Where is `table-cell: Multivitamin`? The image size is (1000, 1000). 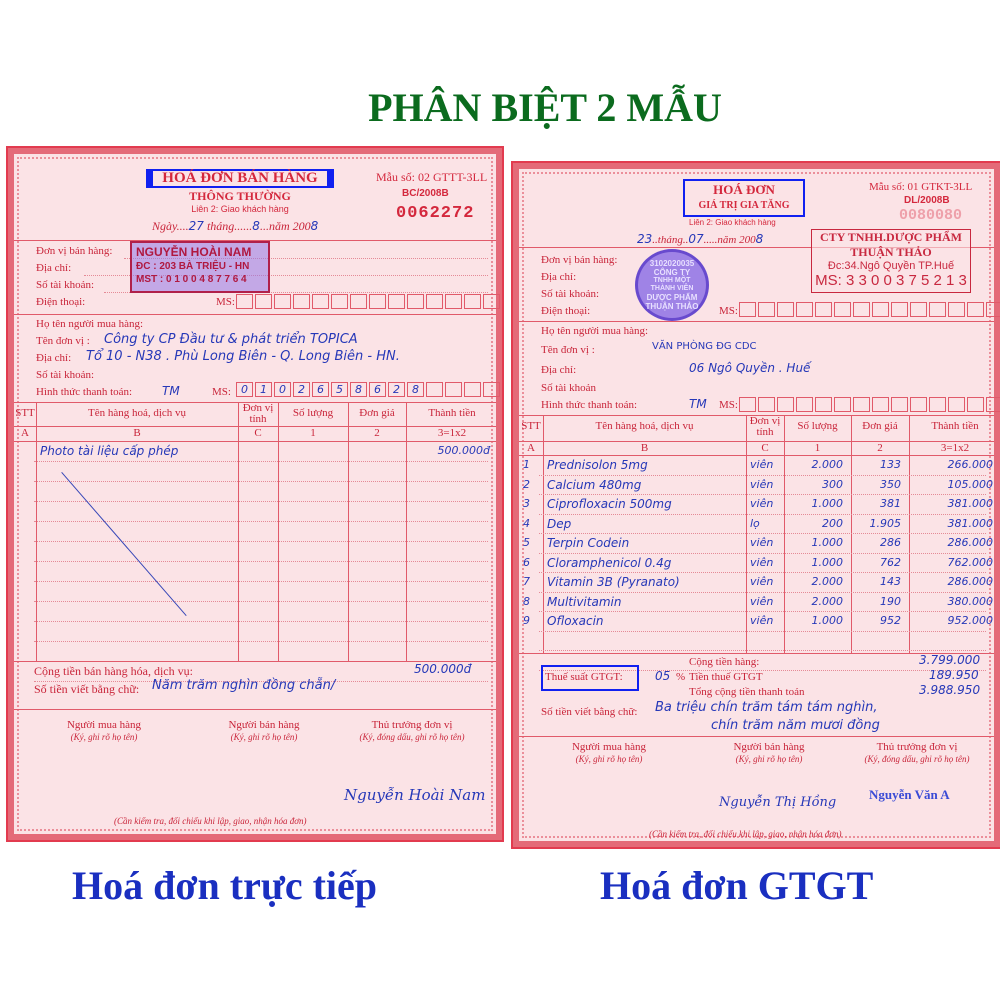 table-cell: Multivitamin is located at coordinates (584, 601).